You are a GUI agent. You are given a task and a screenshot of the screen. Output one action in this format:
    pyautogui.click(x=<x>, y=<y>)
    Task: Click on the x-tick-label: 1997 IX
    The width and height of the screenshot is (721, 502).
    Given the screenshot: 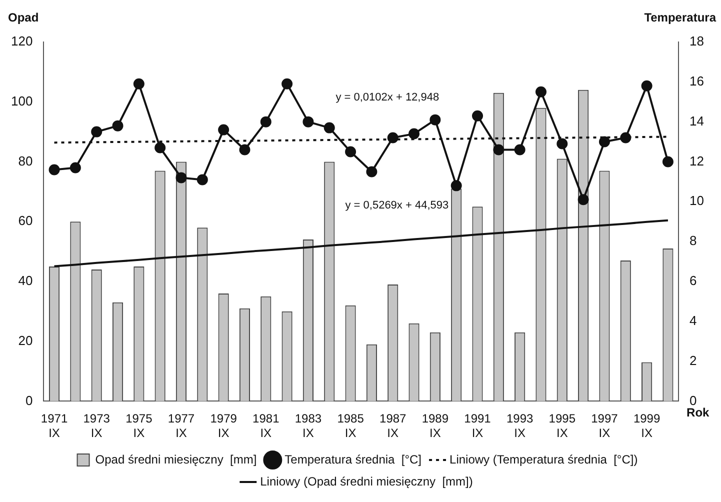 What is the action you would take?
    pyautogui.click(x=604, y=426)
    